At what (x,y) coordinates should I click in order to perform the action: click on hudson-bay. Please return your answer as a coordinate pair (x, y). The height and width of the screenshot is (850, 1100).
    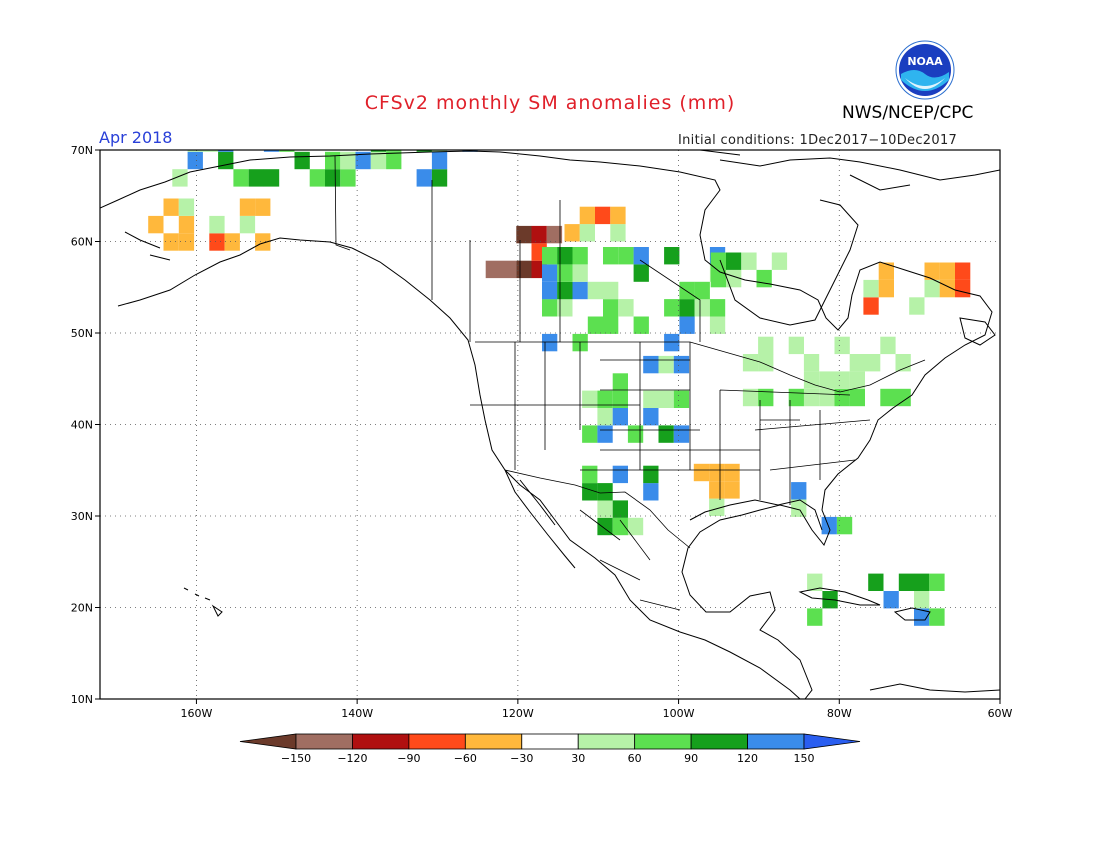
    Looking at the image, I should click on (789, 262).